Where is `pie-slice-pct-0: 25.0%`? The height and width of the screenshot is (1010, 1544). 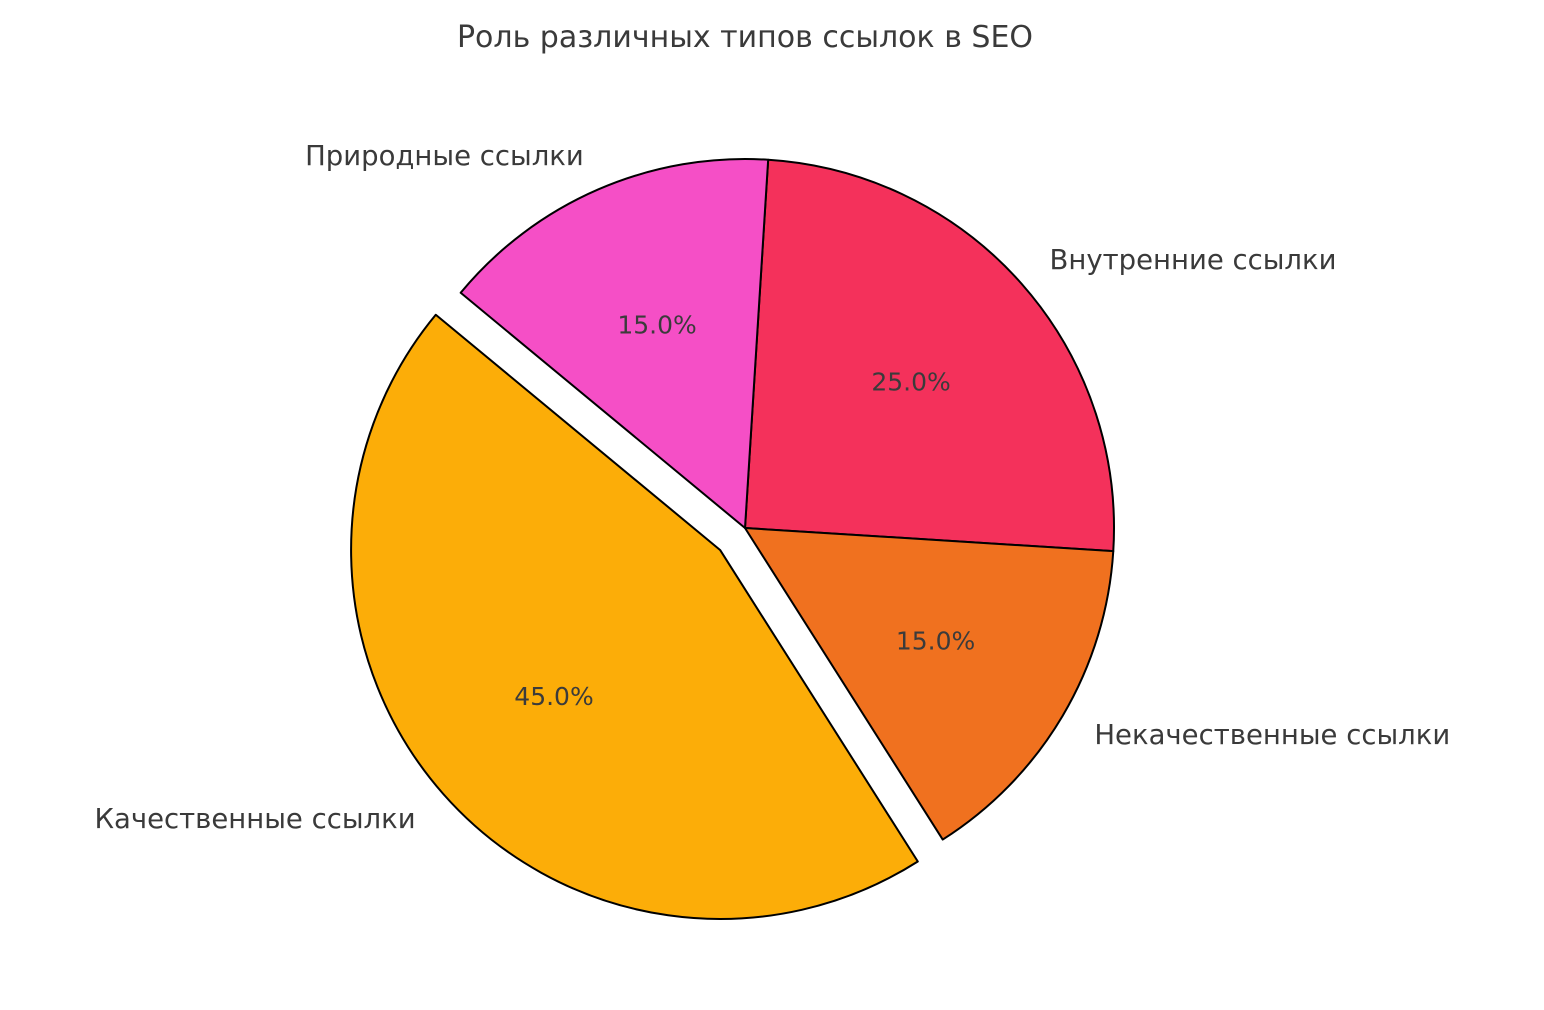 pie-slice-pct-0: 25.0% is located at coordinates (910, 381).